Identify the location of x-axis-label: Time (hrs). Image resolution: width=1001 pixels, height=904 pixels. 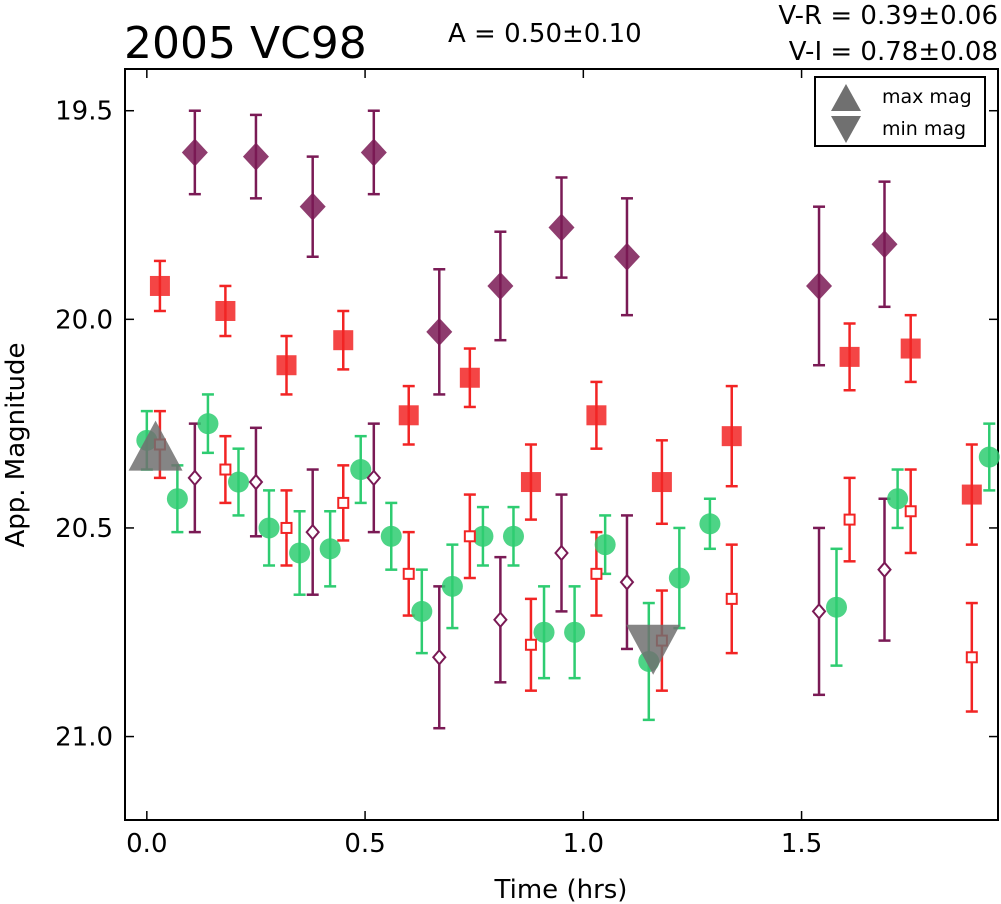
(561, 889).